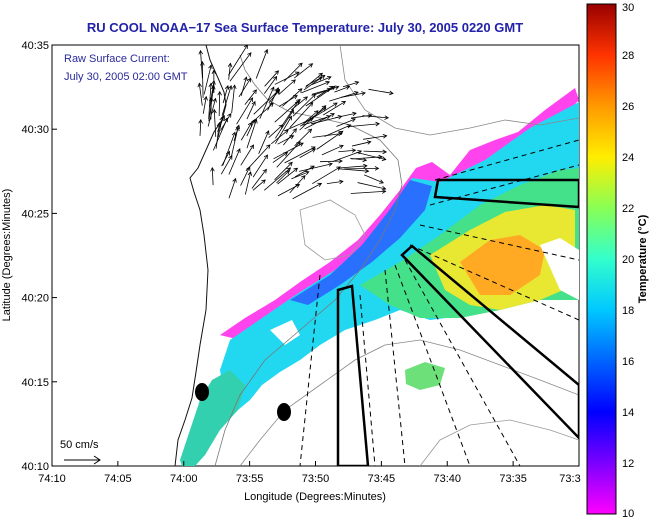 The image size is (651, 518). I want to click on x-tick-label: 74:05, so click(118, 479).